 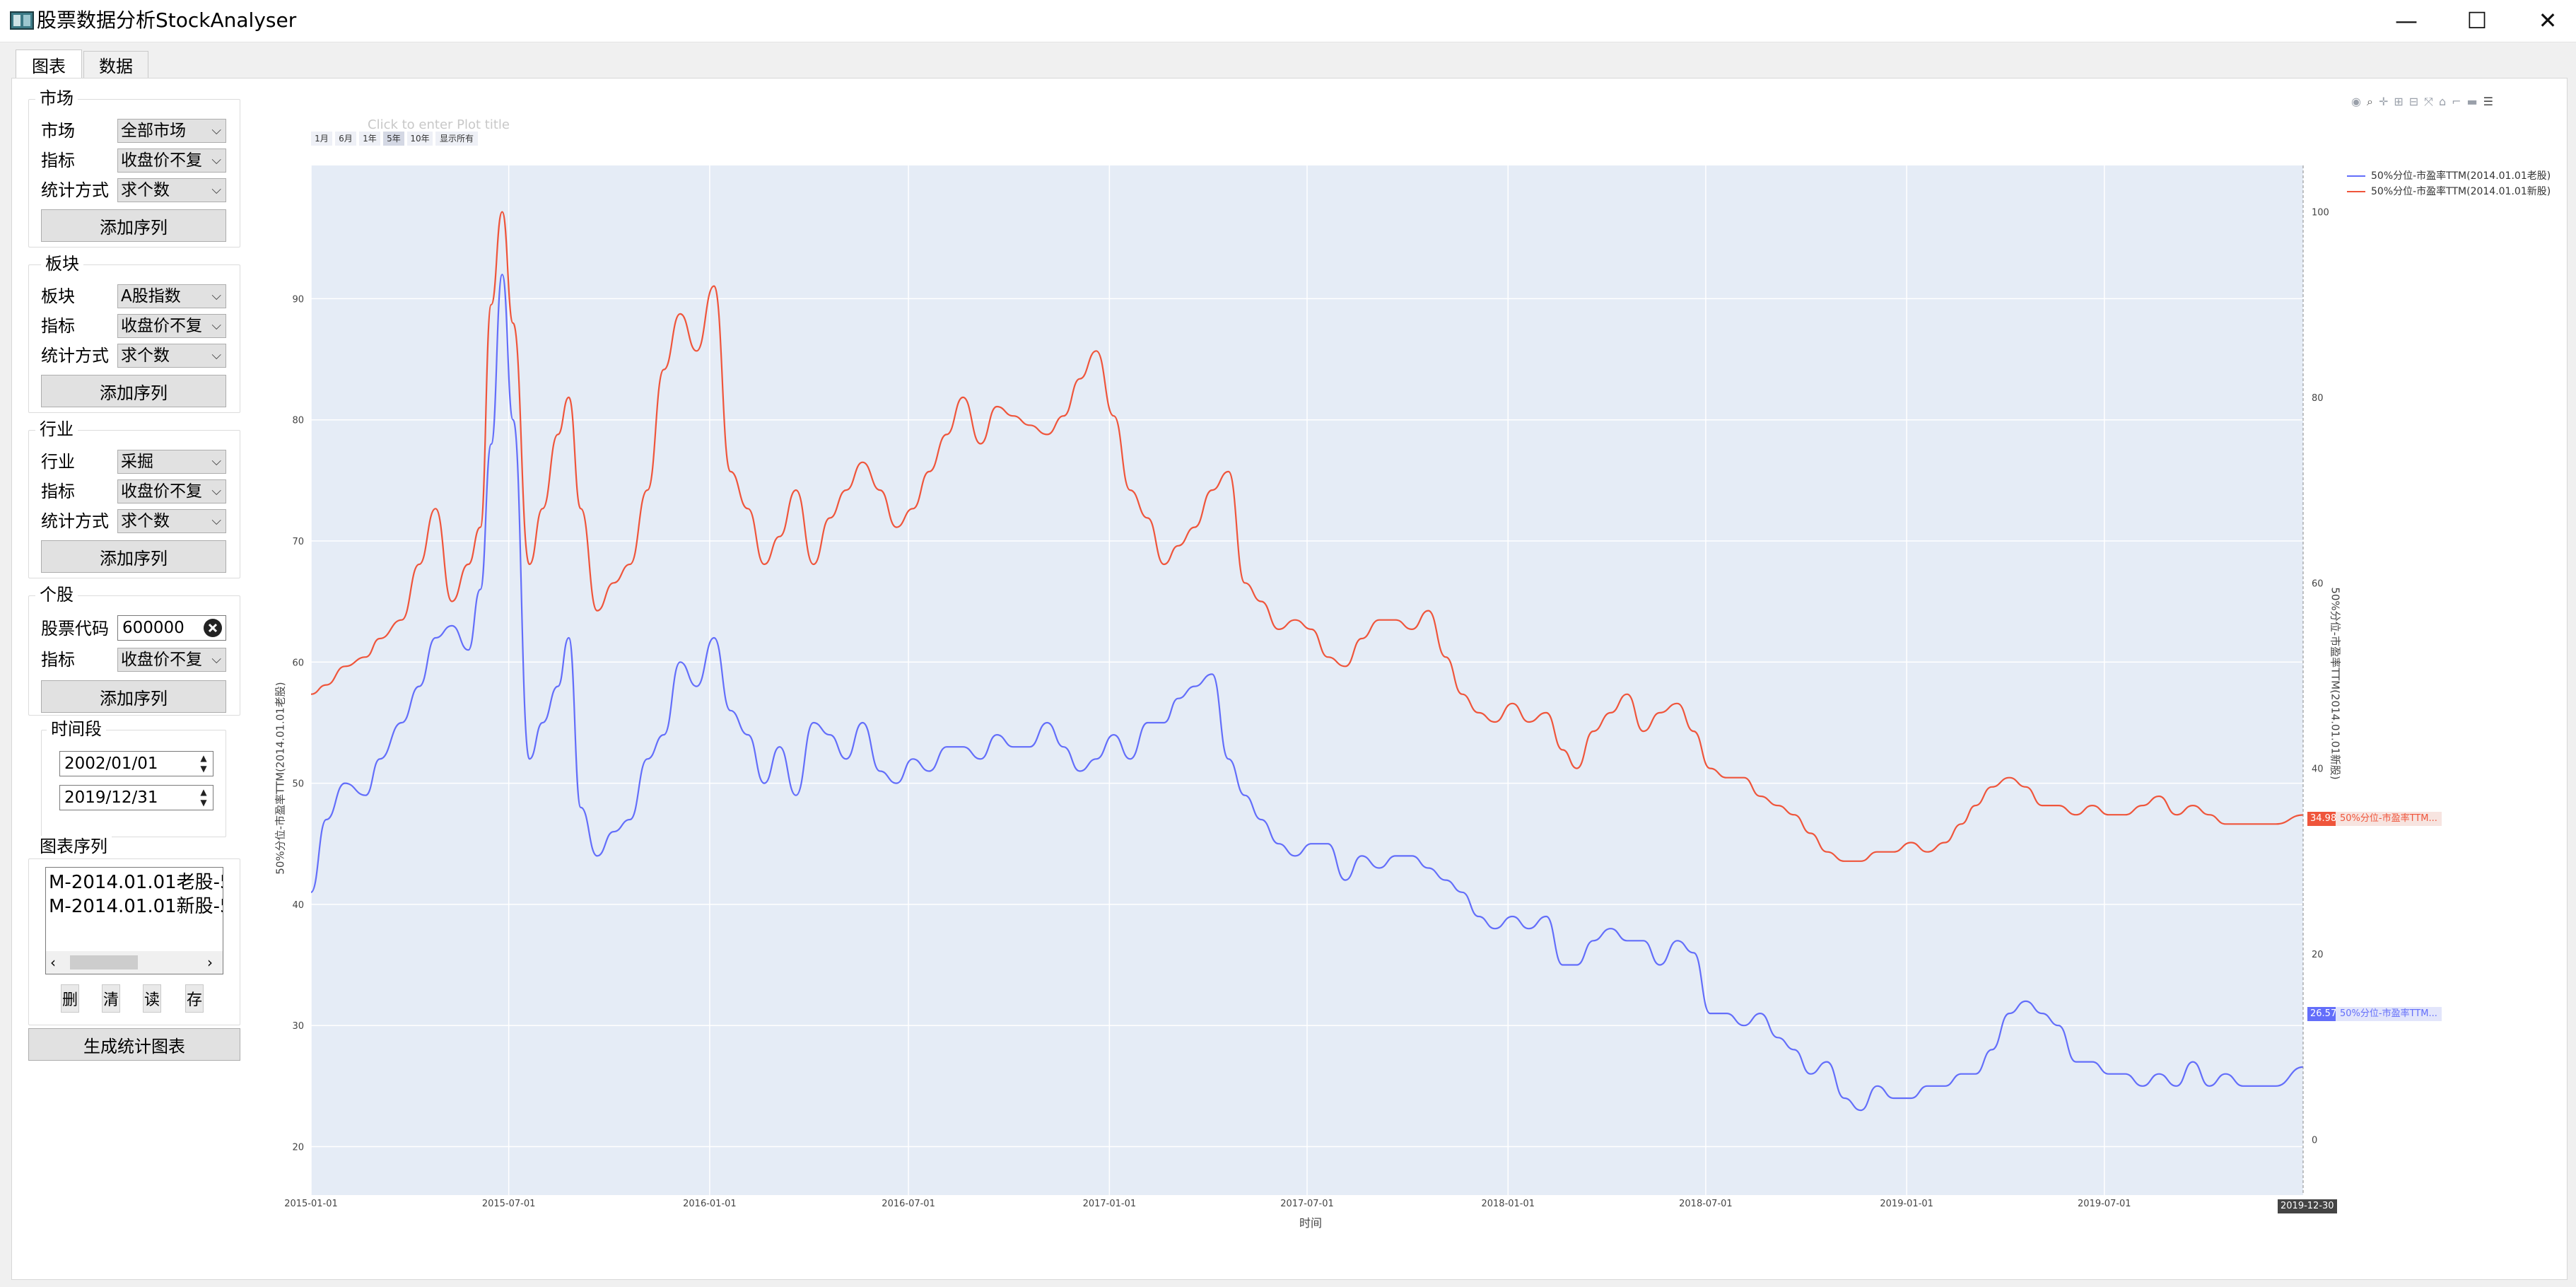 I want to click on tab-chart: 图表, so click(x=49, y=65).